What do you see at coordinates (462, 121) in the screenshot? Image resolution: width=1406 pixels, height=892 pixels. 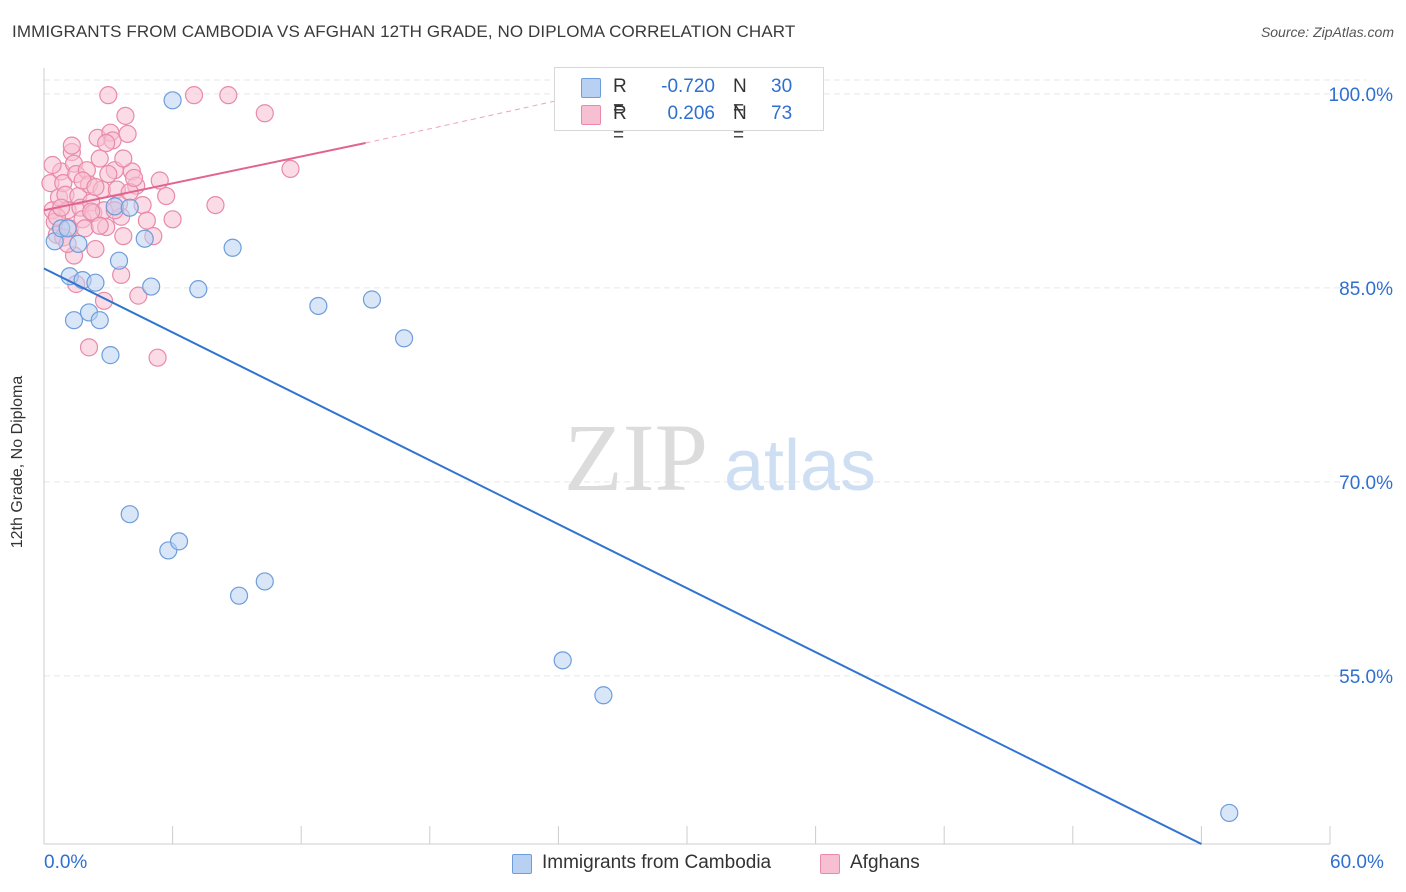 I see `afghans-trend-extension` at bounding box center [462, 121].